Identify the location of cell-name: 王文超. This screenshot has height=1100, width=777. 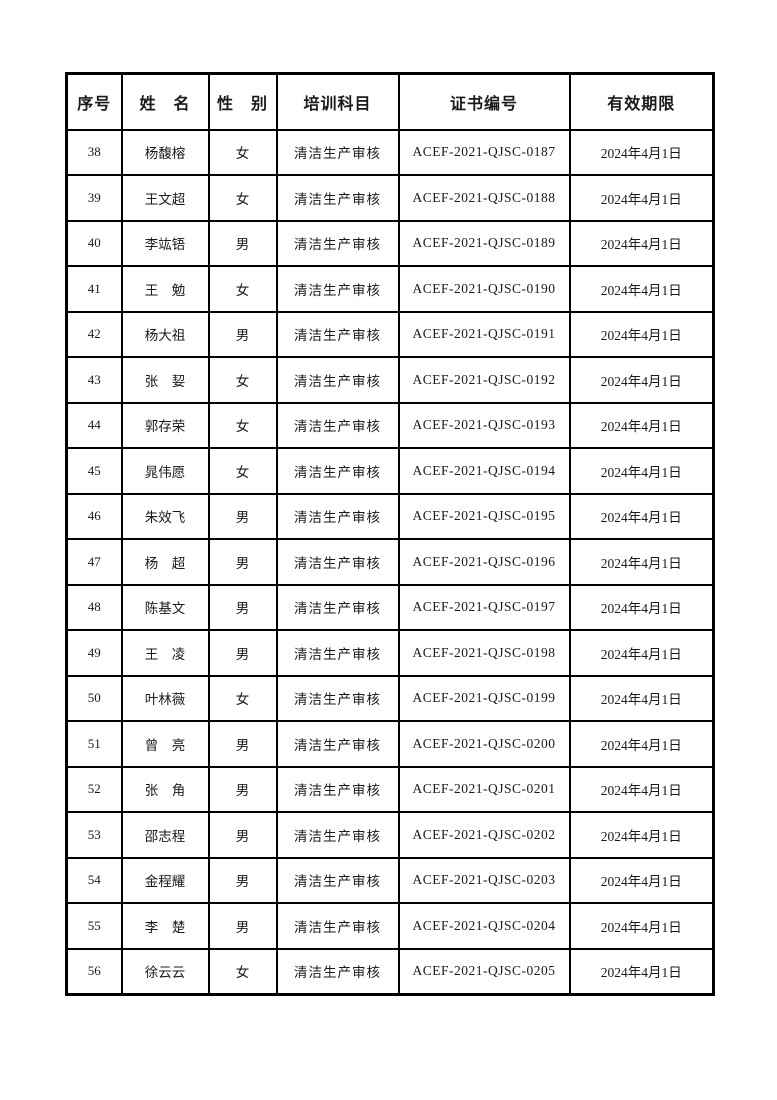
(165, 198).